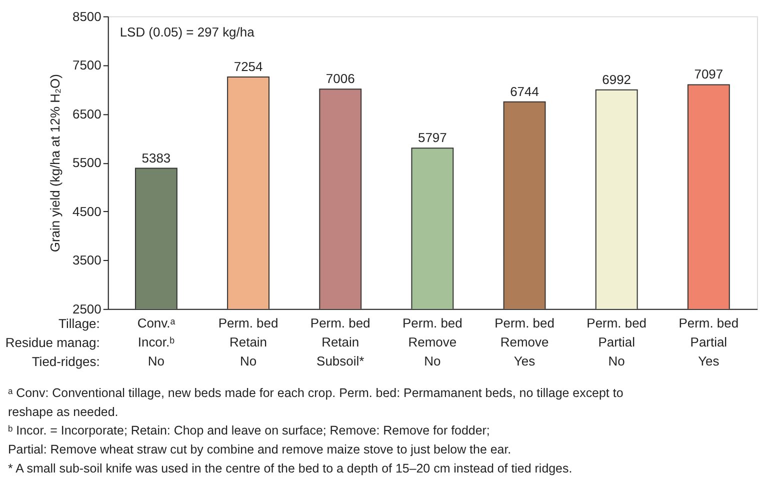 The image size is (762, 492). I want to click on text: Tied-ridges:, so click(66, 361).